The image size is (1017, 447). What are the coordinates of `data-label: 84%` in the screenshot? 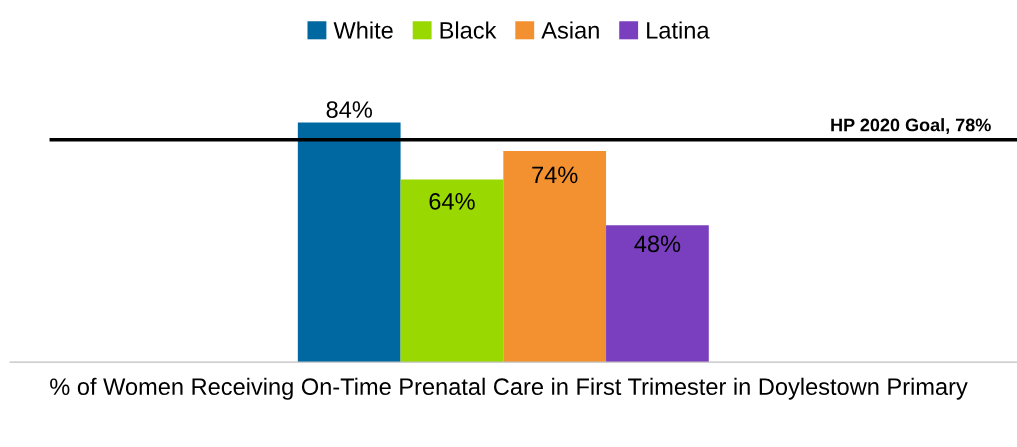 It's located at (349, 109).